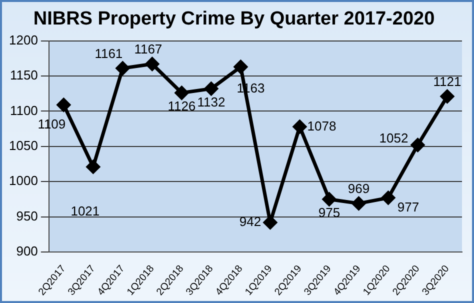 Image resolution: width=474 pixels, height=303 pixels. I want to click on chart-title: NIBRS Property Crime By Quarter 2017-2020, so click(234, 19).